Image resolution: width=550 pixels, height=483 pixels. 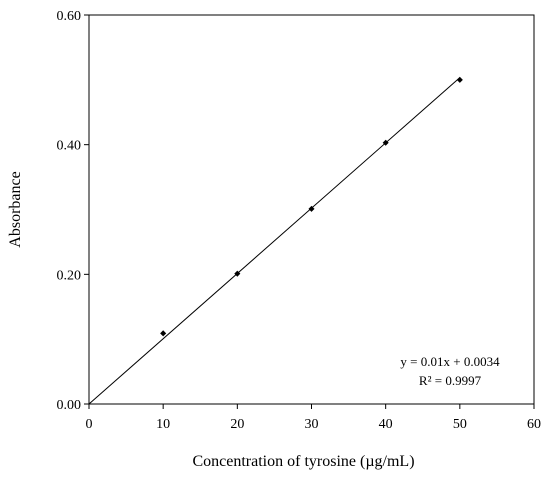 What do you see at coordinates (237, 424) in the screenshot?
I see `x-tick-label: 20` at bounding box center [237, 424].